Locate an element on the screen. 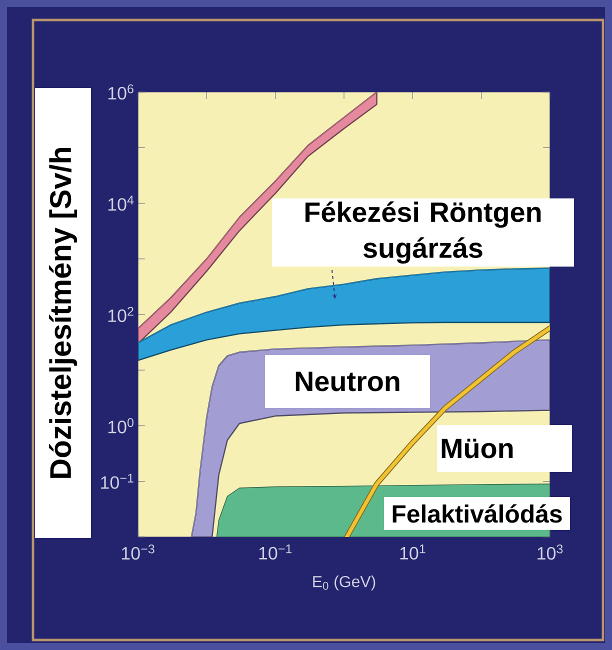 This screenshot has height=650, width=612. x-axis-title: E$_{0}$ (GeV) is located at coordinates (344, 583).